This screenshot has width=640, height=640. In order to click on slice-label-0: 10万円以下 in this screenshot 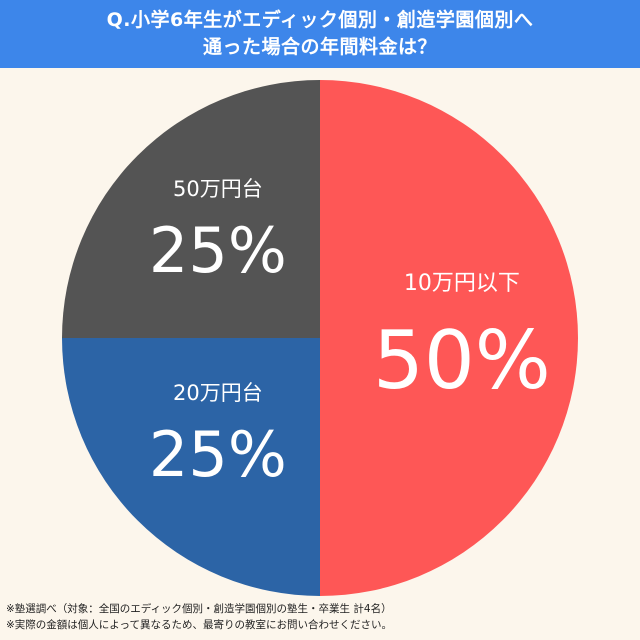, I will do `click(462, 283)`.